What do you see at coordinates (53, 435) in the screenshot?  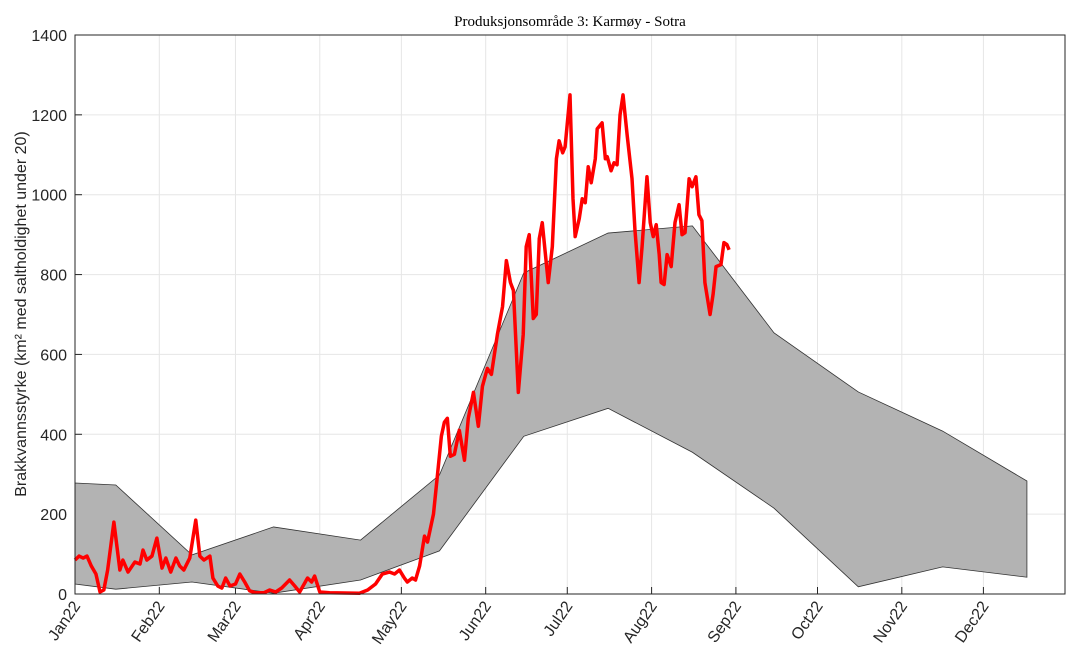 I see `y-tick-label: 400` at bounding box center [53, 435].